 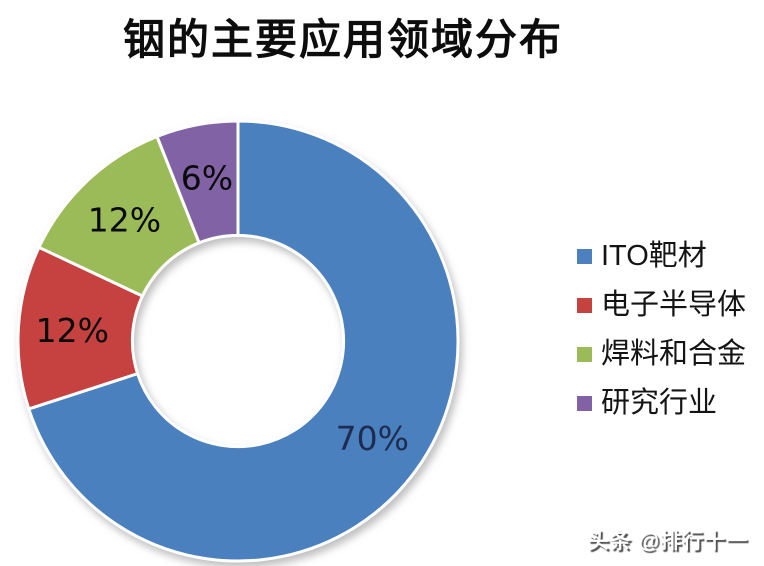 What do you see at coordinates (667, 541) in the screenshot?
I see `watermark: 头条 @排行十一` at bounding box center [667, 541].